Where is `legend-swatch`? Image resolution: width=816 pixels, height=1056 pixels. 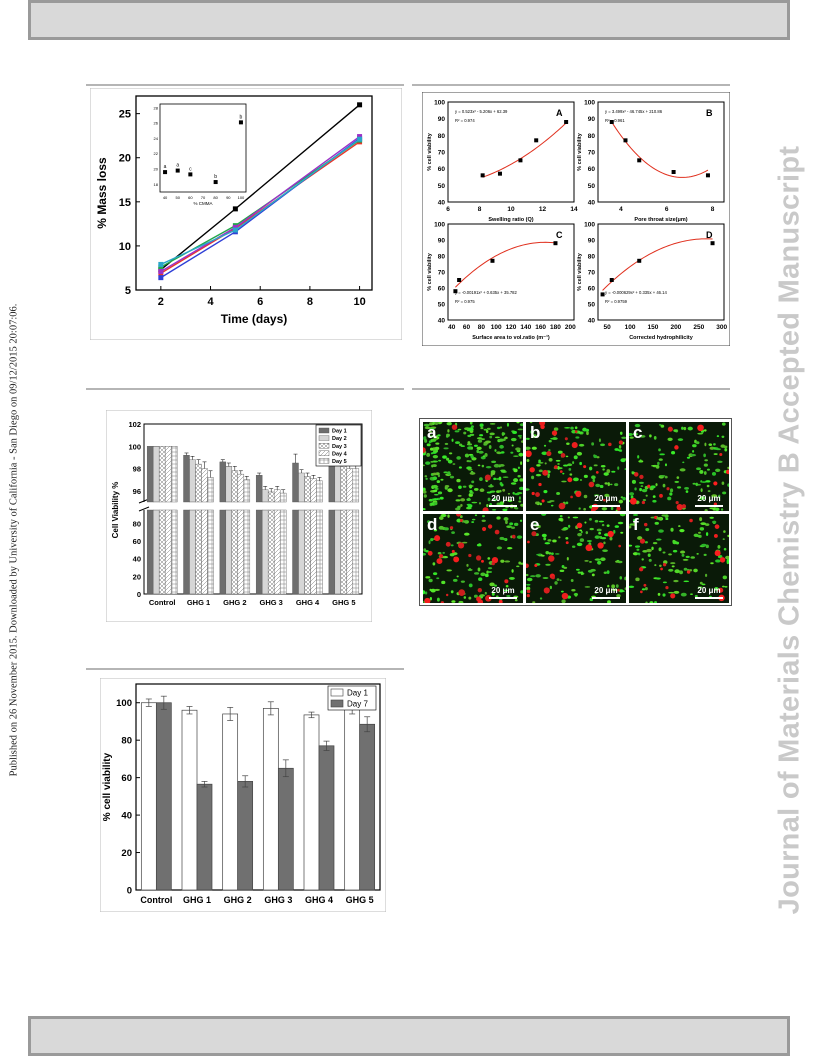 legend-swatch is located at coordinates (324, 438).